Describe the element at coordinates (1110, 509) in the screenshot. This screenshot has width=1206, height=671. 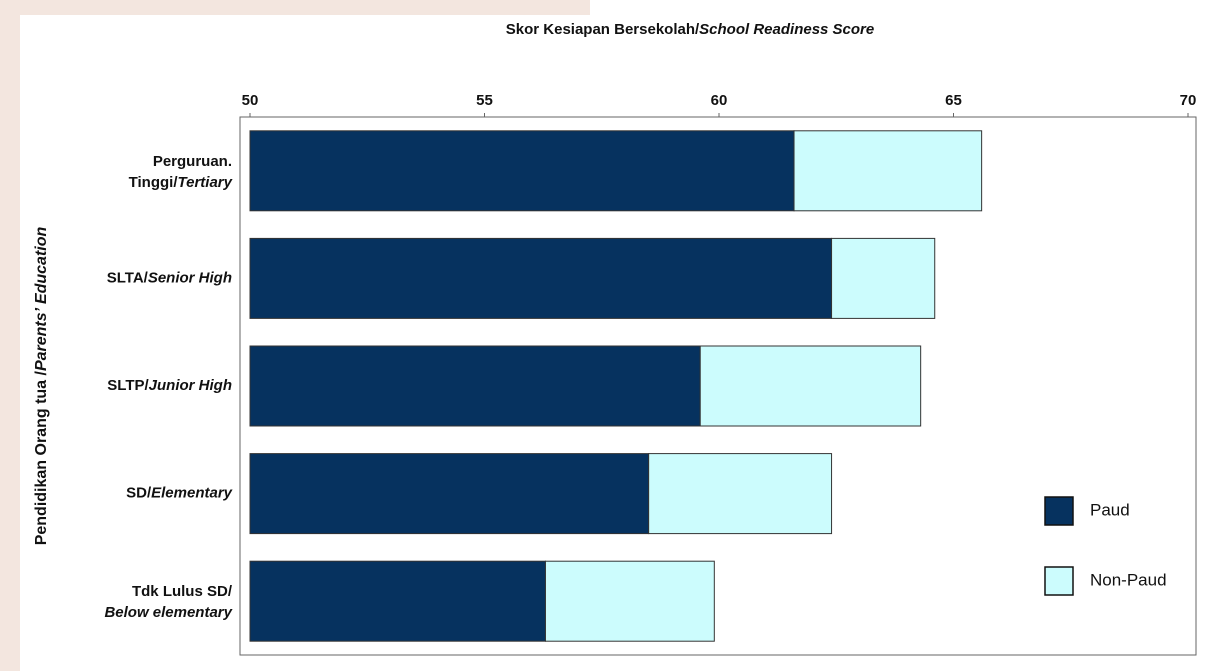
I see `legend-label: Paud` at that location.